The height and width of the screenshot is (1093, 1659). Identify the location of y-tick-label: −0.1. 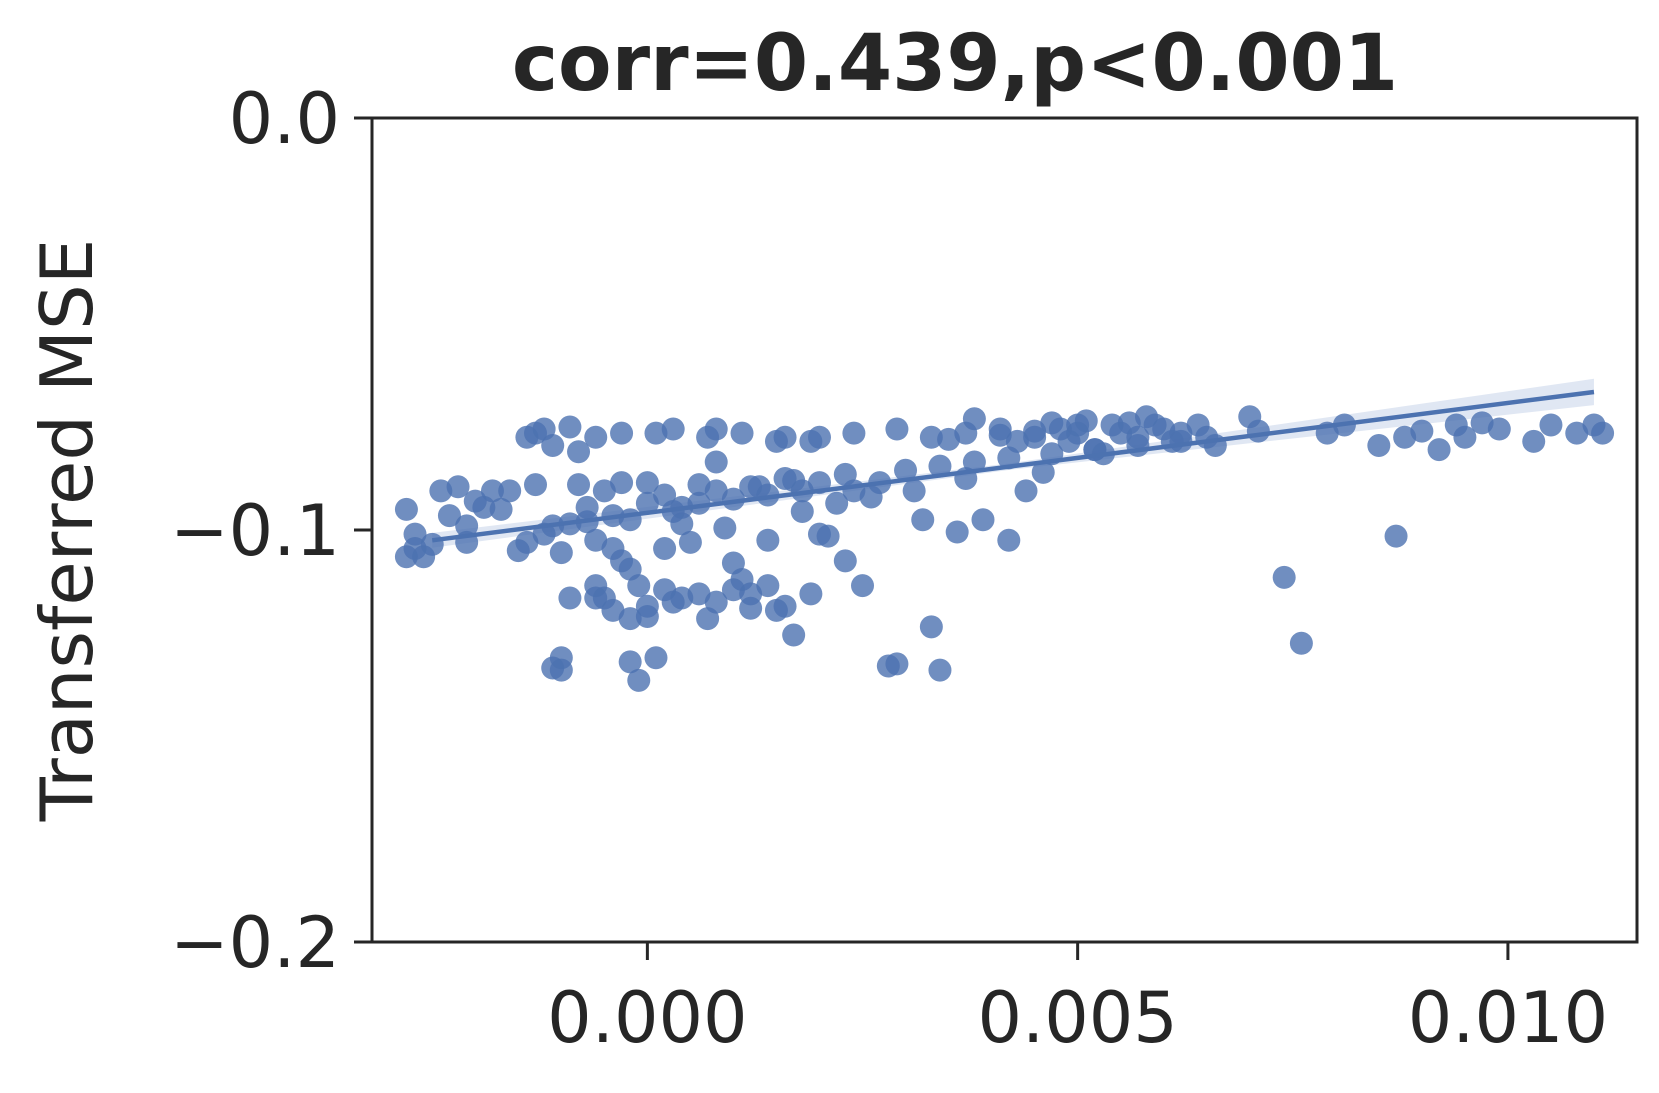
(255, 531).